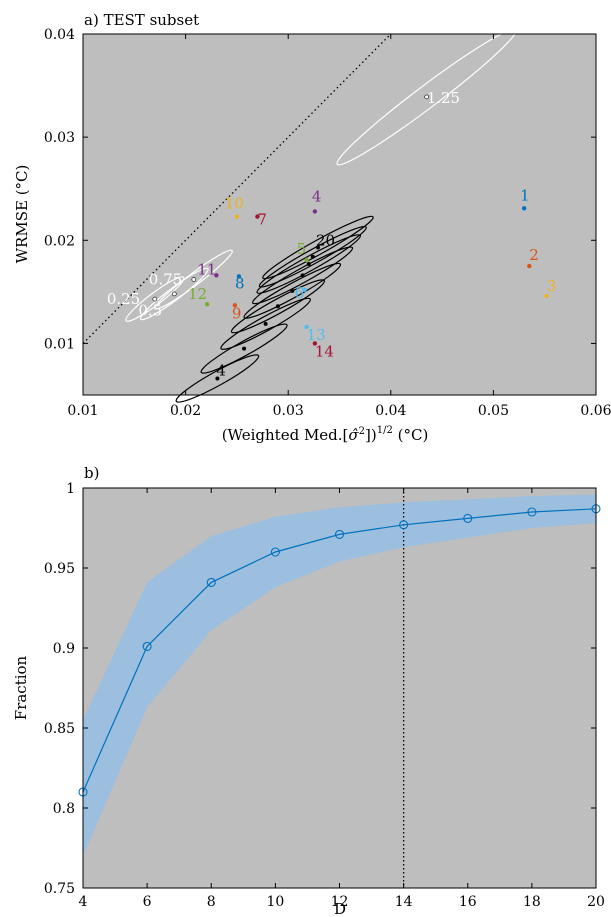 Image resolution: width=611 pixels, height=917 pixels. I want to click on point-label-7: 7, so click(262, 220).